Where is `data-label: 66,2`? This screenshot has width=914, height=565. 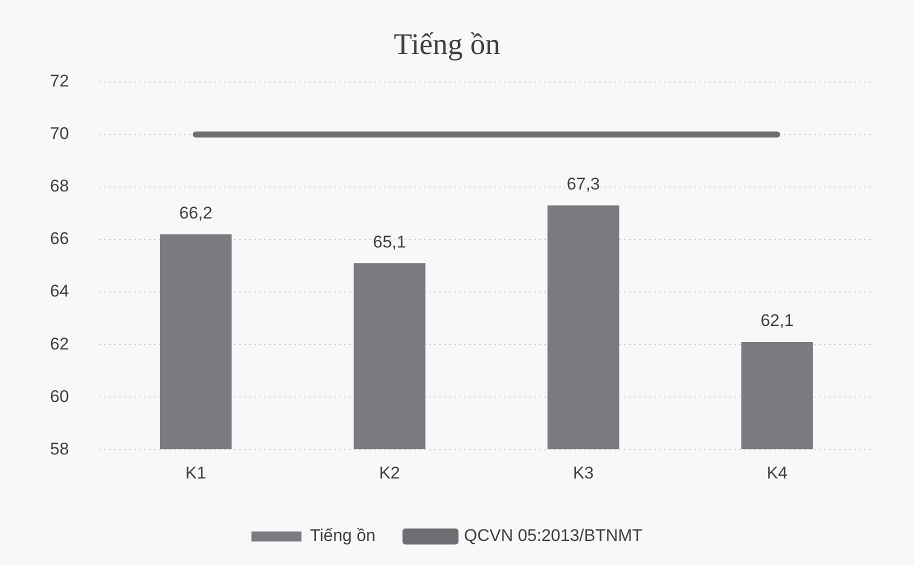 data-label: 66,2 is located at coordinates (195, 212).